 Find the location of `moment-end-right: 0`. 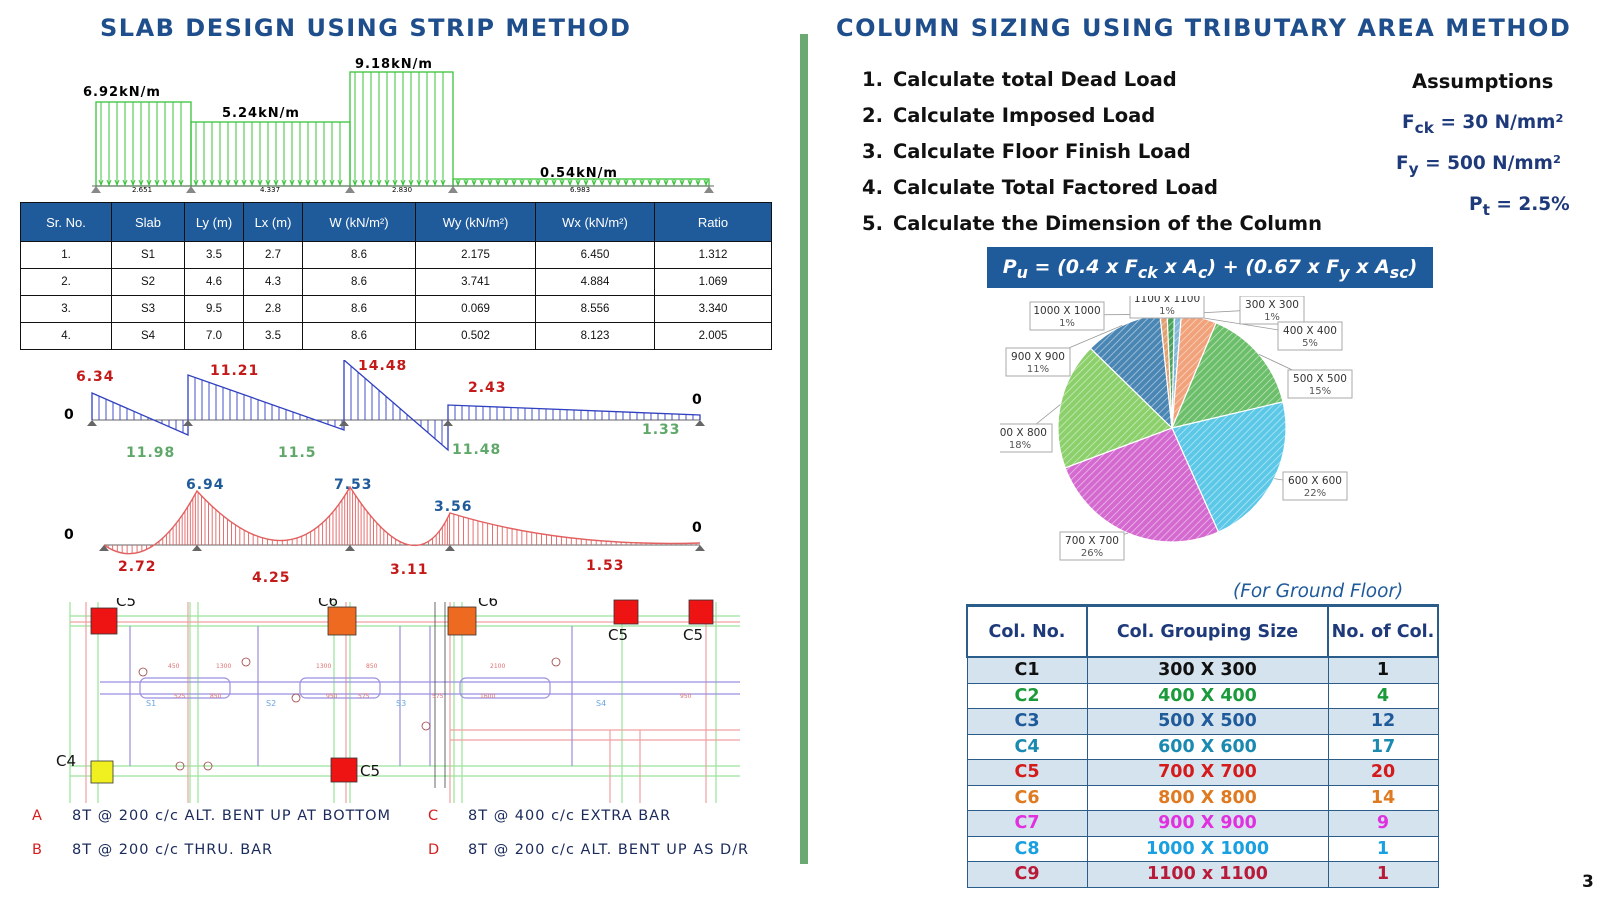

moment-end-right: 0 is located at coordinates (697, 528).